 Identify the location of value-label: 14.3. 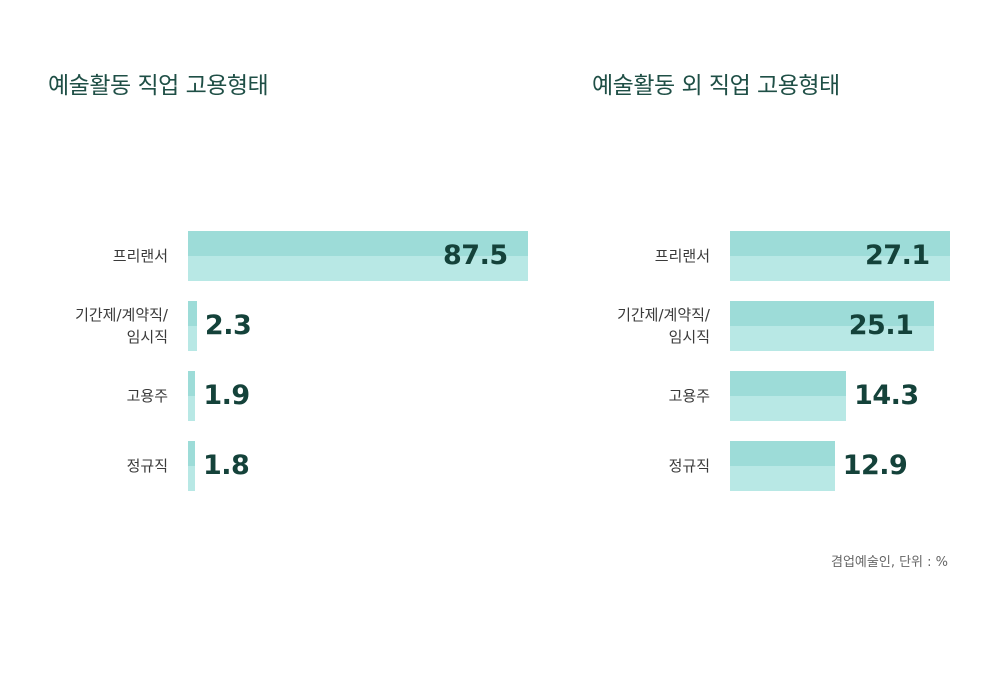
(886, 395).